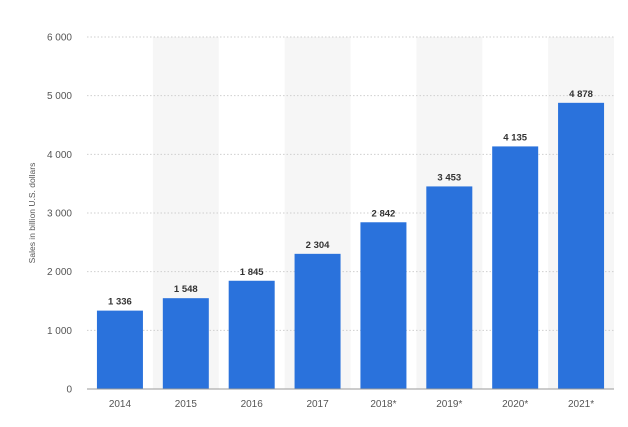 The height and width of the screenshot is (427, 628). Describe the element at coordinates (252, 272) in the screenshot. I see `bar-value-label: 1 845` at that location.